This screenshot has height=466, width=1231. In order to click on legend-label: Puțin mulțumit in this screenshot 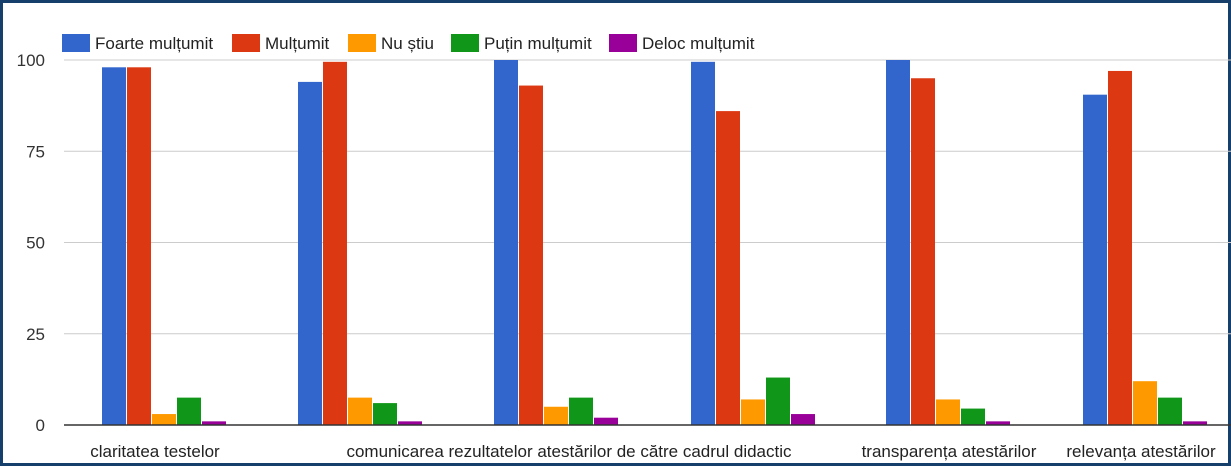, I will do `click(538, 43)`.